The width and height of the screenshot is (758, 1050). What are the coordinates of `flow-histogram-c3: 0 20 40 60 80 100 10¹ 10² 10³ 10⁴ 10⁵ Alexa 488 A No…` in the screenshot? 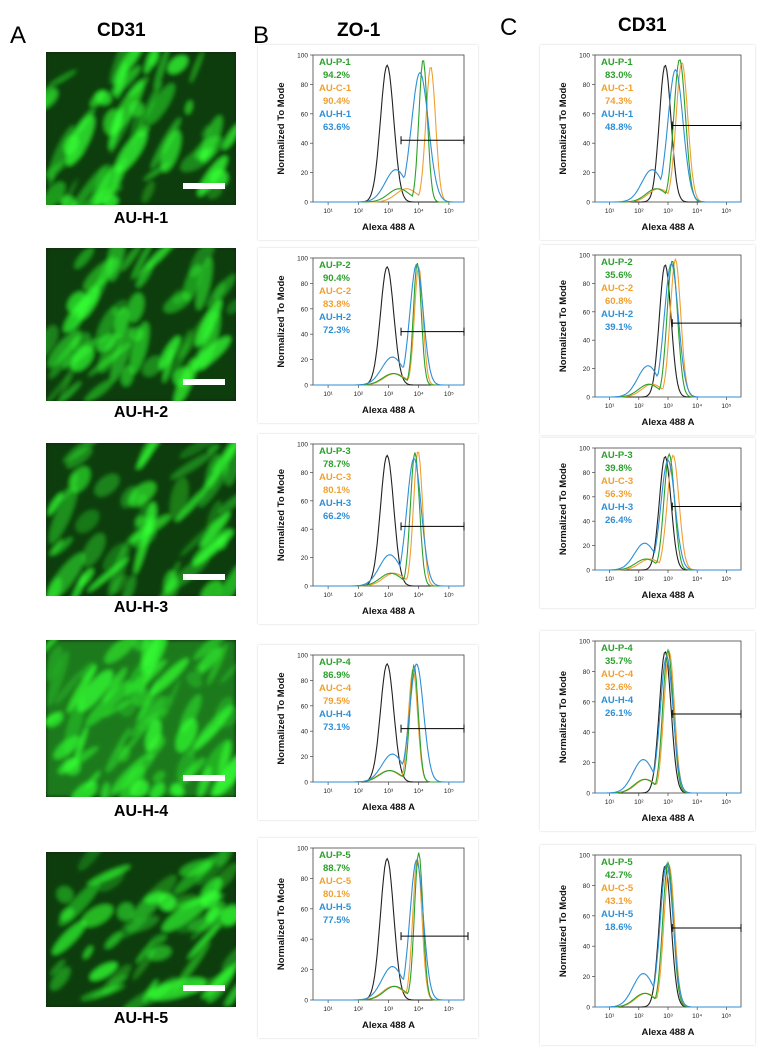 It's located at (647, 523).